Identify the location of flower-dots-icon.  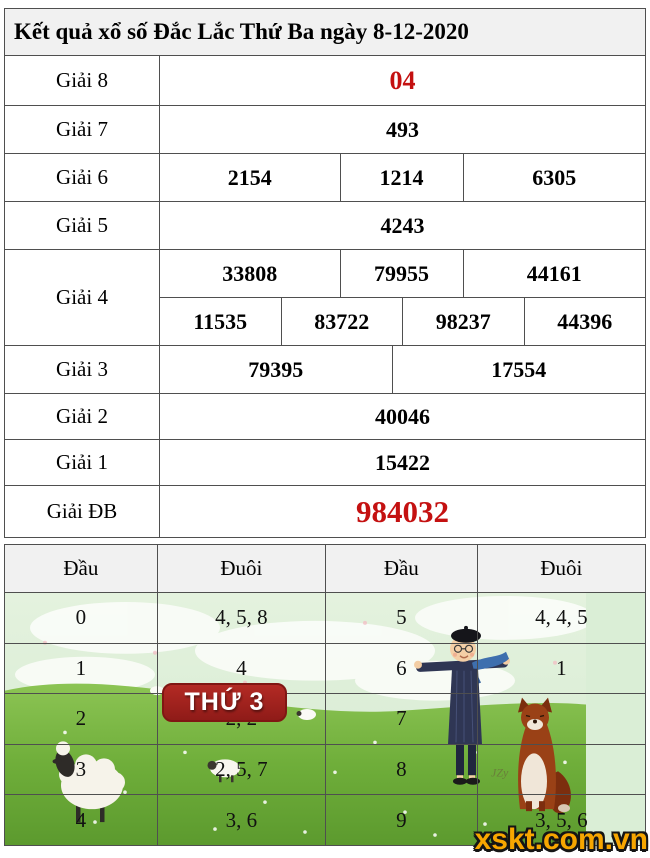
(315, 776).